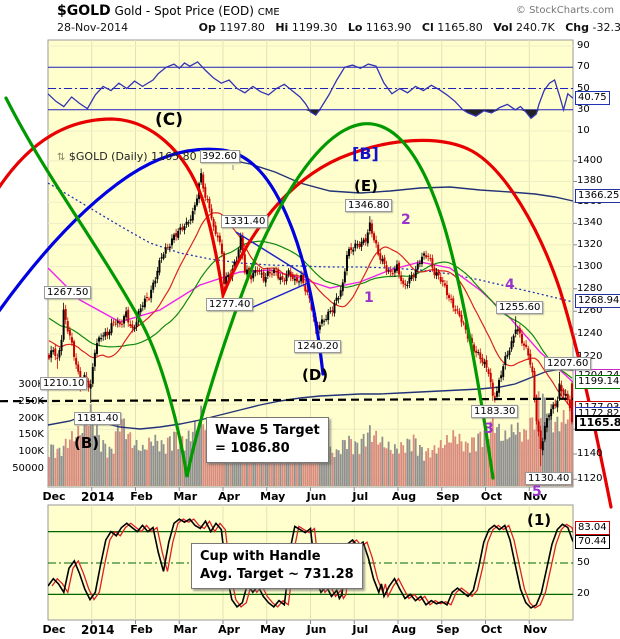 The height and width of the screenshot is (639, 620). What do you see at coordinates (590, 266) in the screenshot?
I see `price-y-tick: 1300` at bounding box center [590, 266].